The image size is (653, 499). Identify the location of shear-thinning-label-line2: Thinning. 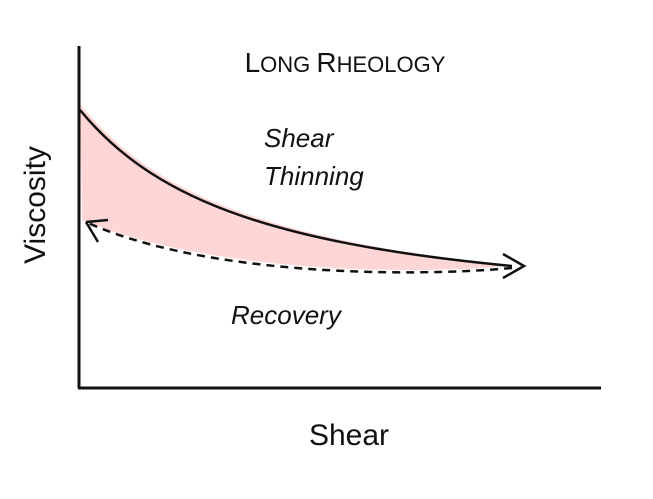
(314, 176).